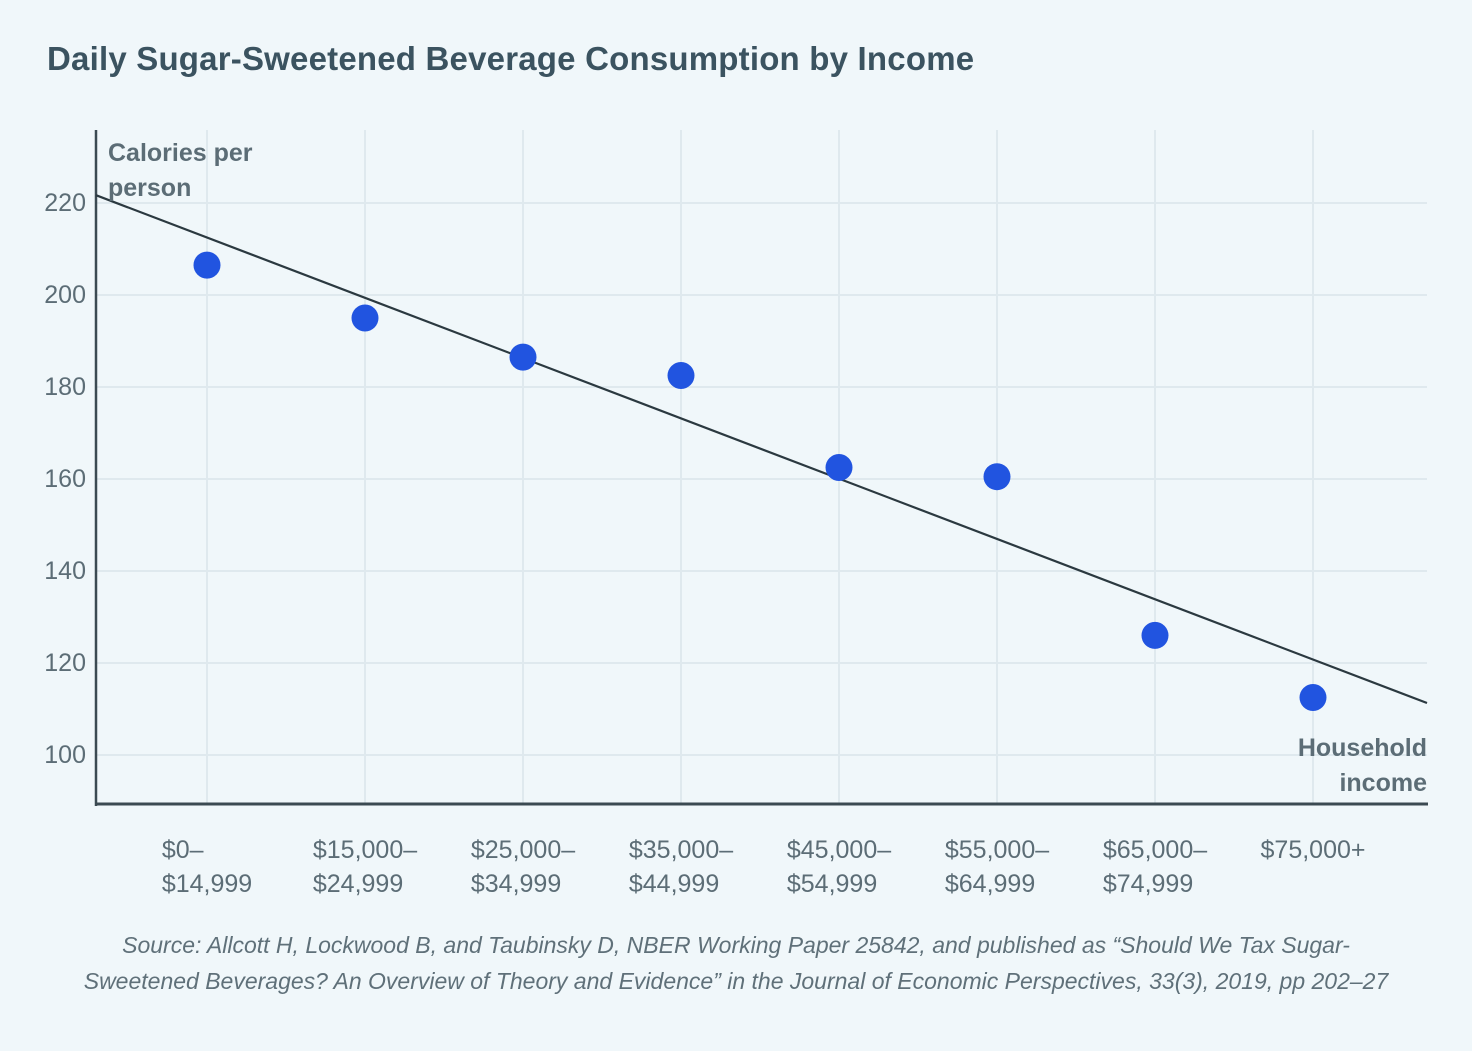 This screenshot has width=1472, height=1051. Describe the element at coordinates (65, 571) in the screenshot. I see `y-tick-label: 140` at that location.